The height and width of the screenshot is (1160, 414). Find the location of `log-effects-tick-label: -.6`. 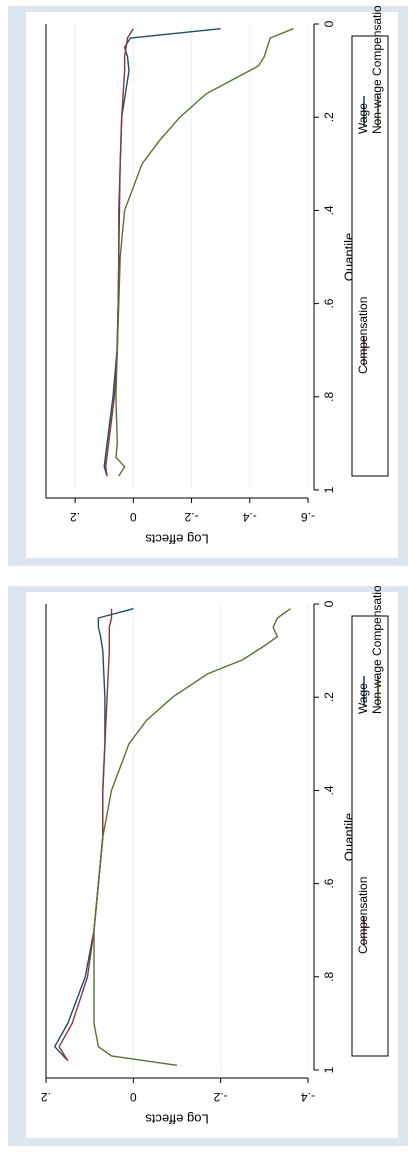

log-effects-tick-label: -.6 is located at coordinates (308, 517).